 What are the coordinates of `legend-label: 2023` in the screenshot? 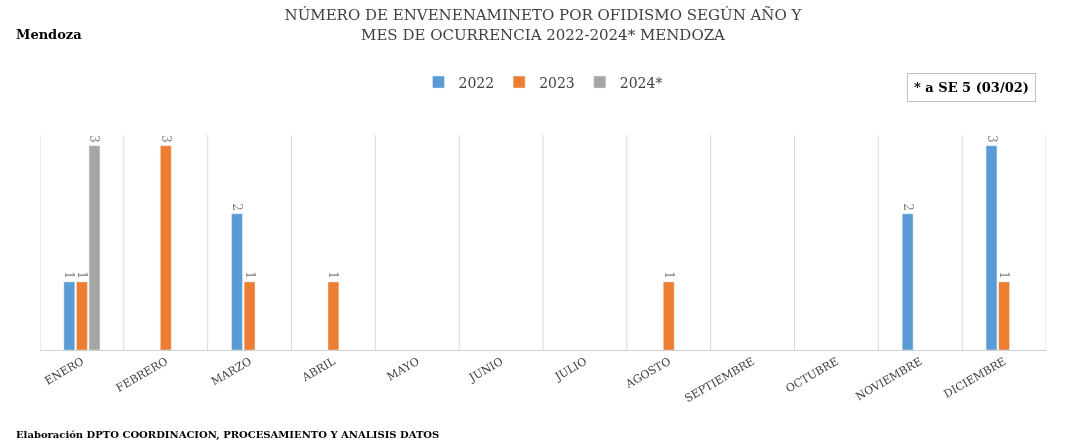 It's located at (557, 82).